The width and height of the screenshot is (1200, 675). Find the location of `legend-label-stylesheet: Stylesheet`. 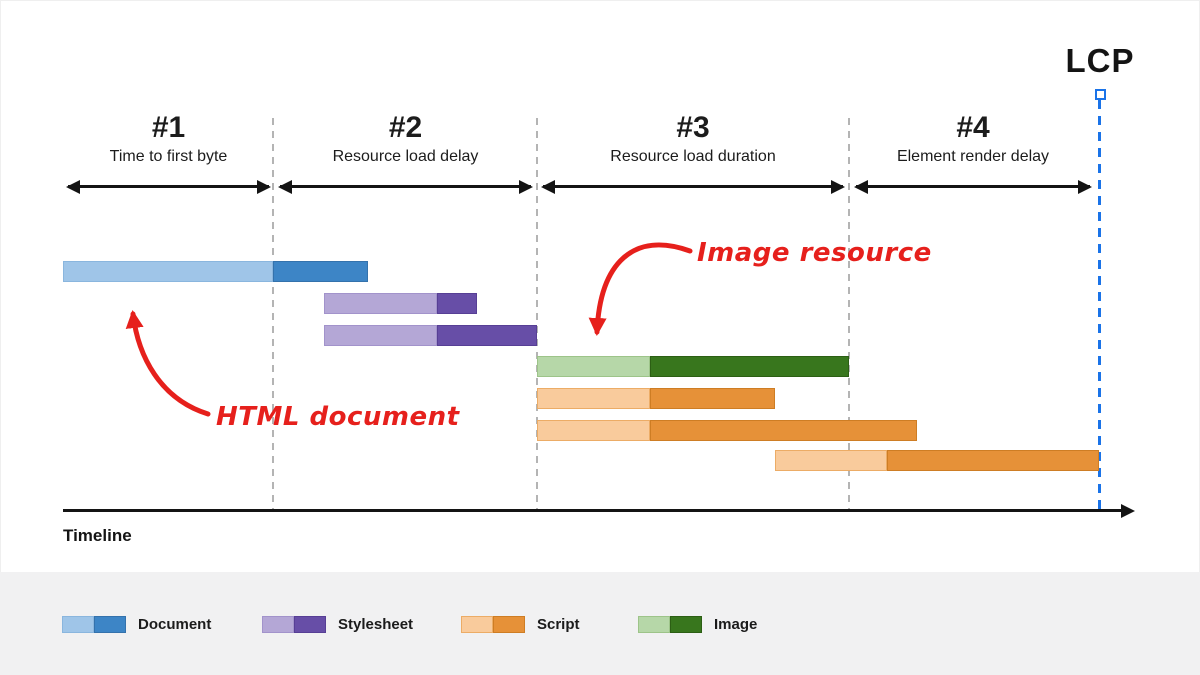

legend-label-stylesheet: Stylesheet is located at coordinates (376, 624).